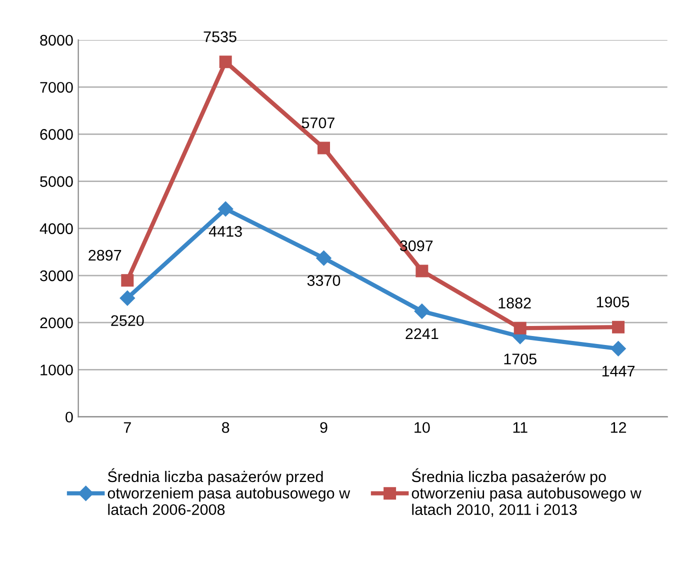 The width and height of the screenshot is (681, 571). What do you see at coordinates (56, 276) in the screenshot?
I see `y-tick-label: 3000` at bounding box center [56, 276].